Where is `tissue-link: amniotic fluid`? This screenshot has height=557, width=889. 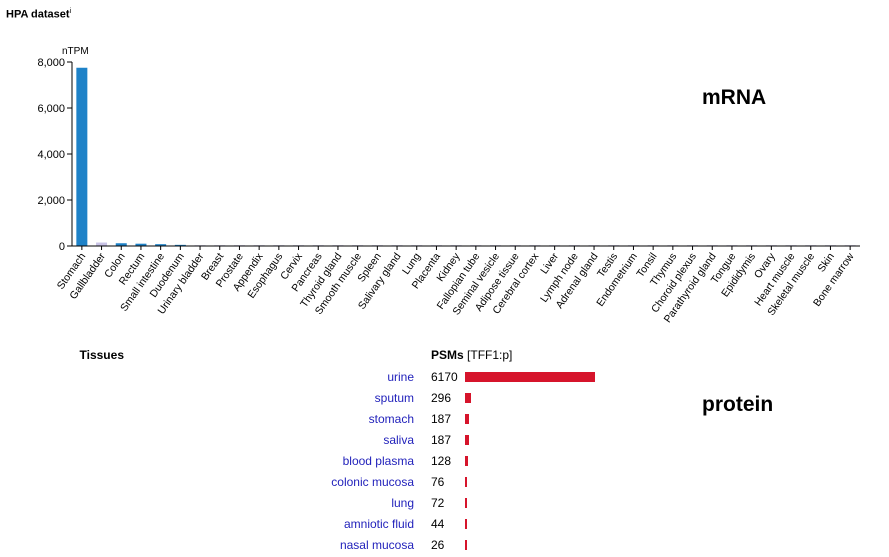 tissue-link: amniotic fluid is located at coordinates (378, 524).